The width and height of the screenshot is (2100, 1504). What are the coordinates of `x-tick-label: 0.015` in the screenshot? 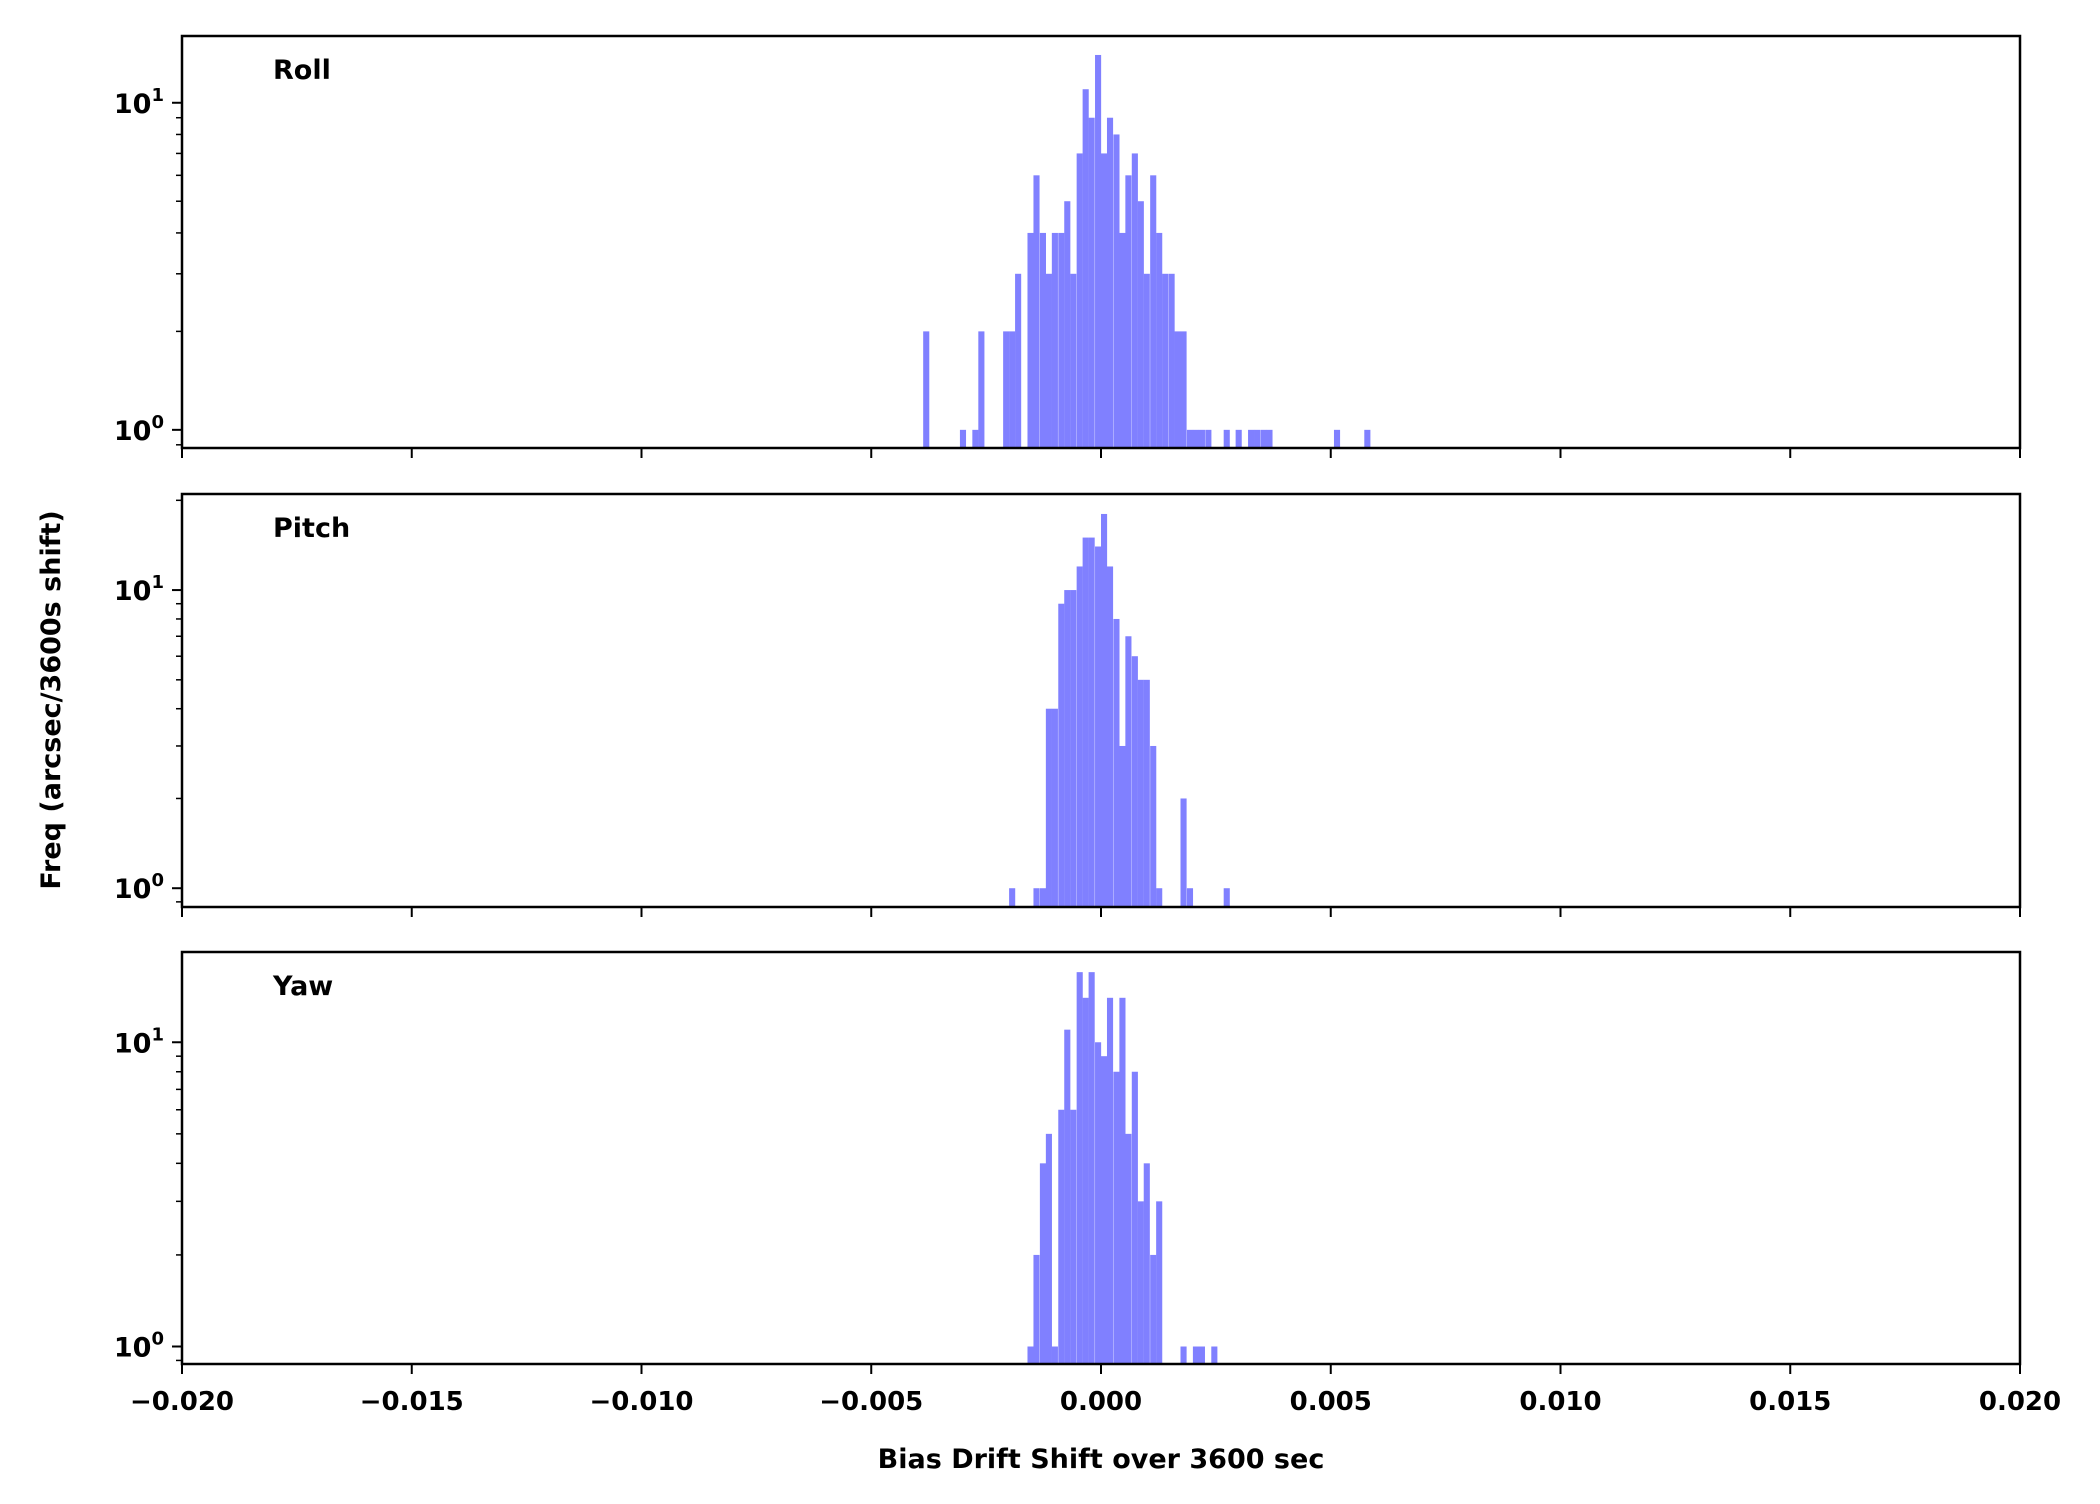 It's located at (1790, 1402).